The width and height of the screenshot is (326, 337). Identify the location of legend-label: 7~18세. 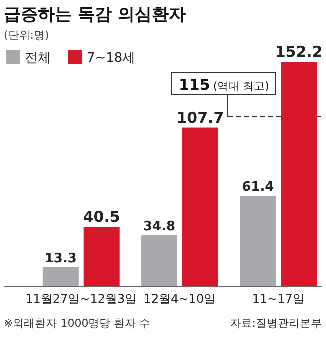
(111, 58).